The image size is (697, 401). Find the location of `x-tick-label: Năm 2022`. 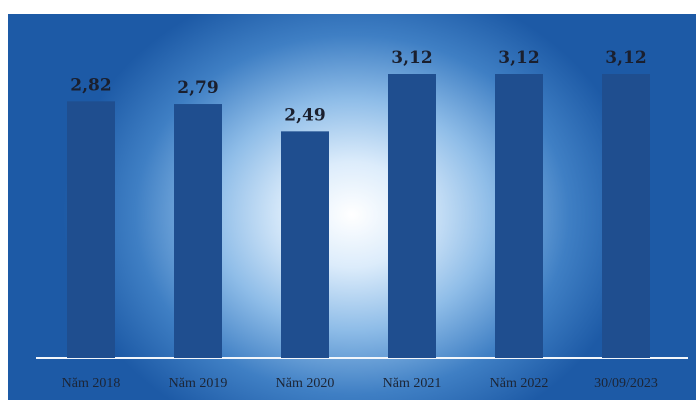

x-tick-label: Năm 2022 is located at coordinates (519, 383).